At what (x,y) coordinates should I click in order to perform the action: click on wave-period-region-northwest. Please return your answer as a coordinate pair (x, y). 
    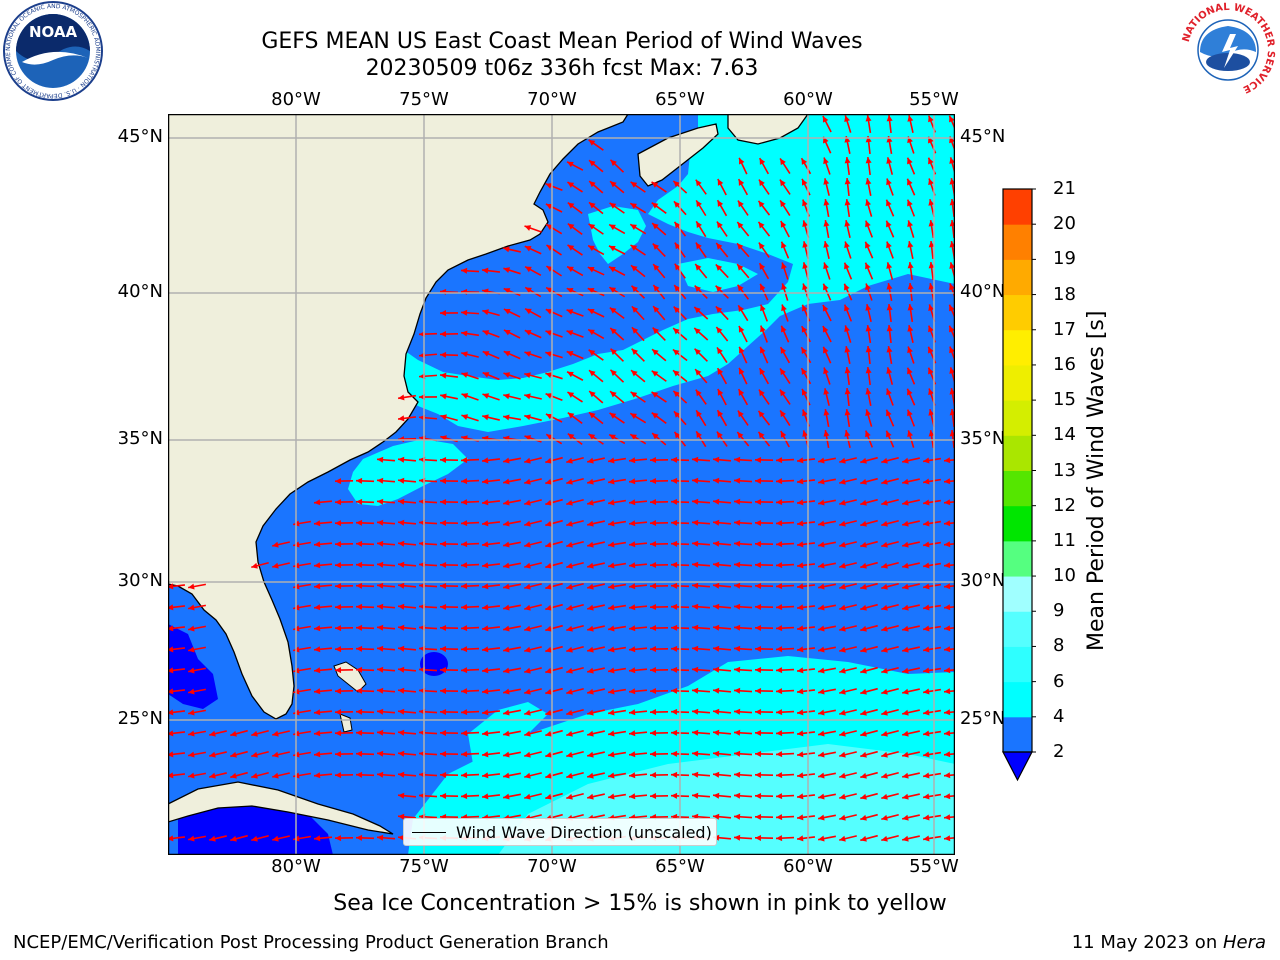
    Looking at the image, I should click on (617, 235).